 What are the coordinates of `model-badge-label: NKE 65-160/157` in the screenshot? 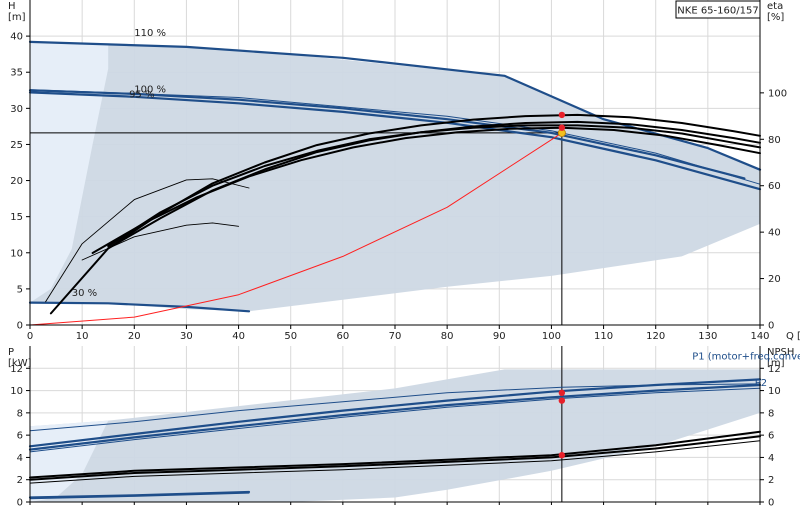 It's located at (717, 11).